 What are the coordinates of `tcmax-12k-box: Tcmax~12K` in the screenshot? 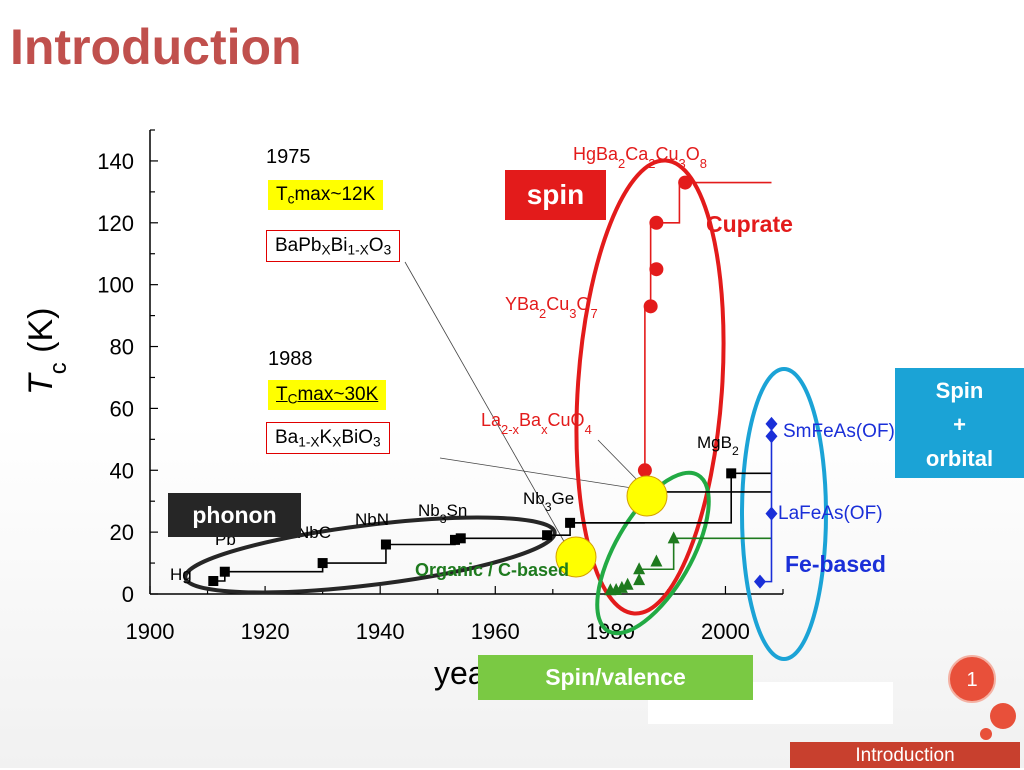 It's located at (326, 195).